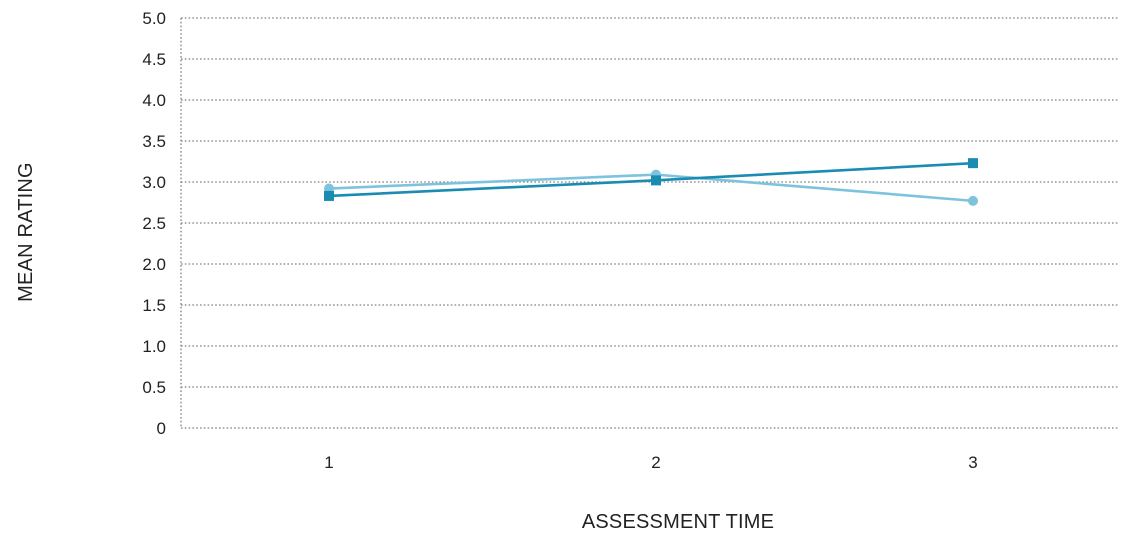  I want to click on y-tick-label: 2.5, so click(154, 223).